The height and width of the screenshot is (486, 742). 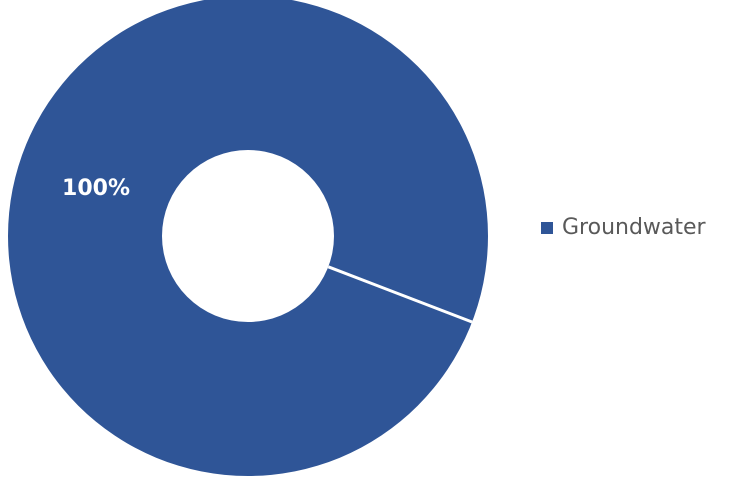 I want to click on data-label-groundwater: 100%, so click(x=96, y=188).